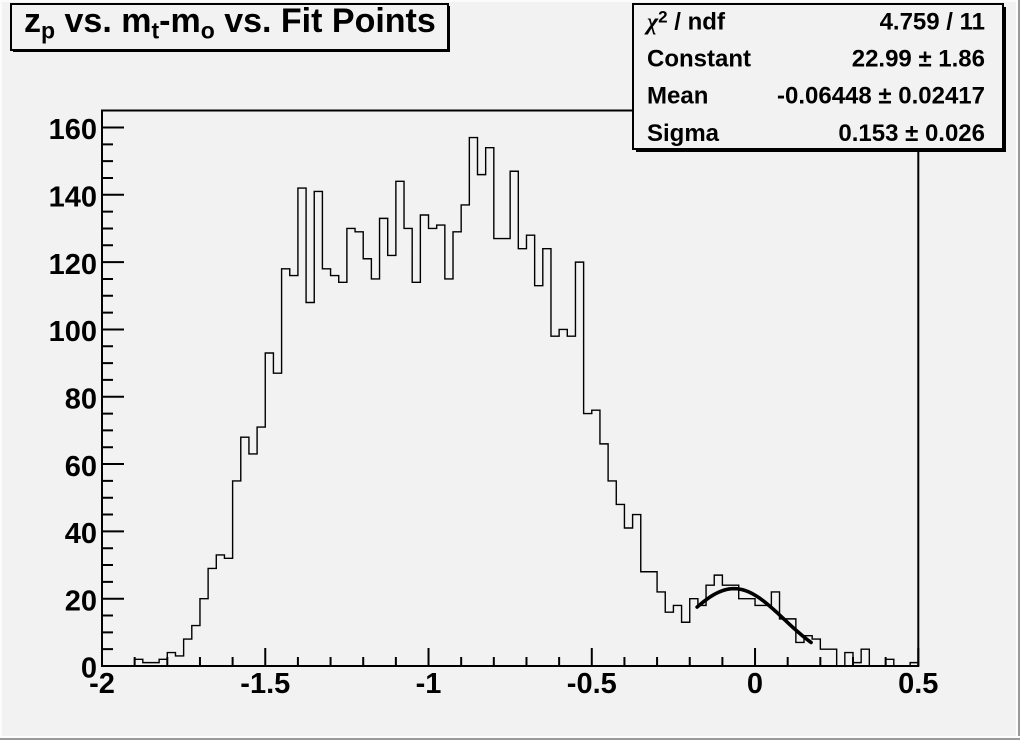 This screenshot has height=740, width=1020. I want to click on svg-text: -1, so click(429, 684).